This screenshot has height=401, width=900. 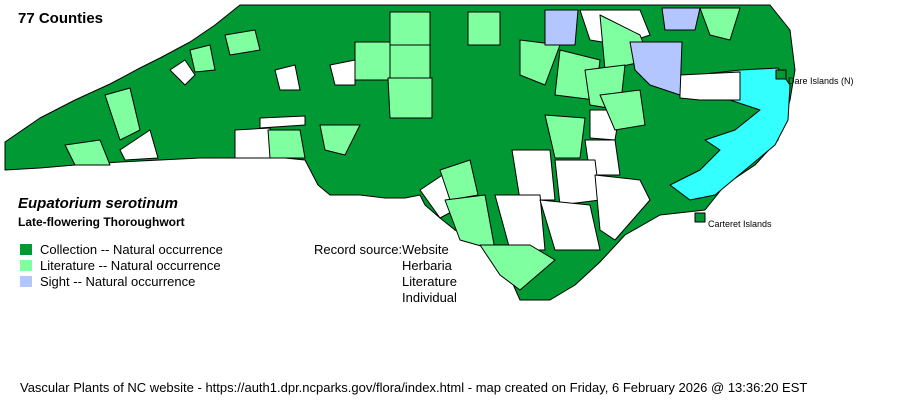 What do you see at coordinates (61, 18) in the screenshot?
I see `county-count: 77 Counties` at bounding box center [61, 18].